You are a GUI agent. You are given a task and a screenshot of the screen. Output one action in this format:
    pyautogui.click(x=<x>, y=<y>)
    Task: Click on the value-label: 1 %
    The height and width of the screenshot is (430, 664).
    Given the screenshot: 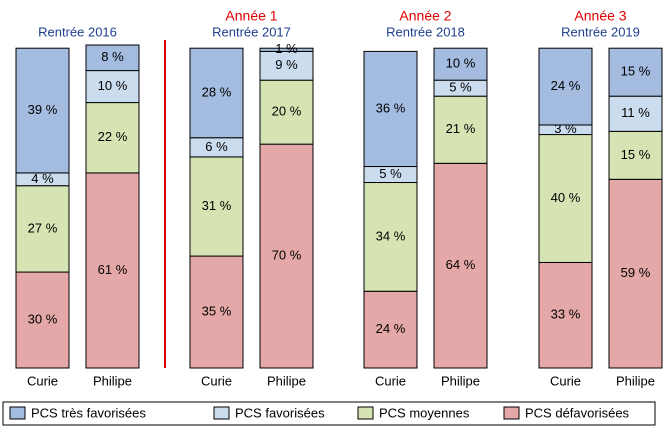 What is the action you would take?
    pyautogui.click(x=286, y=48)
    